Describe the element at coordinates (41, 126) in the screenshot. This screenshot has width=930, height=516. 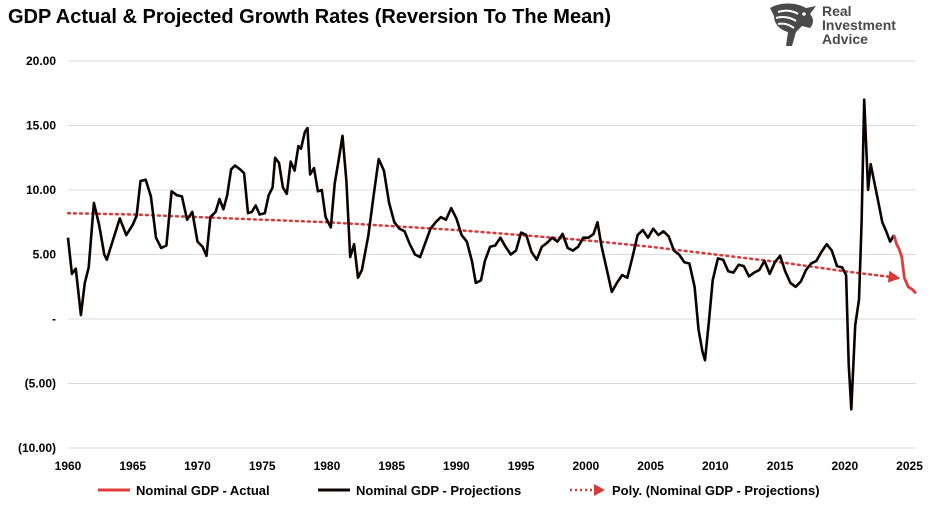
I see `y-tick-label: 15.00` at that location.